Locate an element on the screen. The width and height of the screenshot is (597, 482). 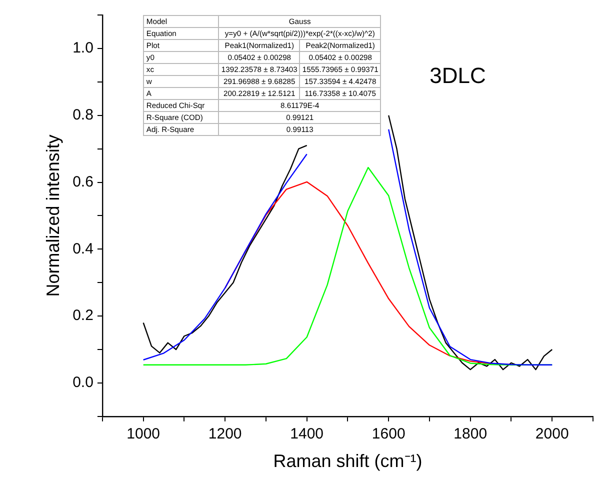
x-tick-label: 1200 is located at coordinates (225, 434).